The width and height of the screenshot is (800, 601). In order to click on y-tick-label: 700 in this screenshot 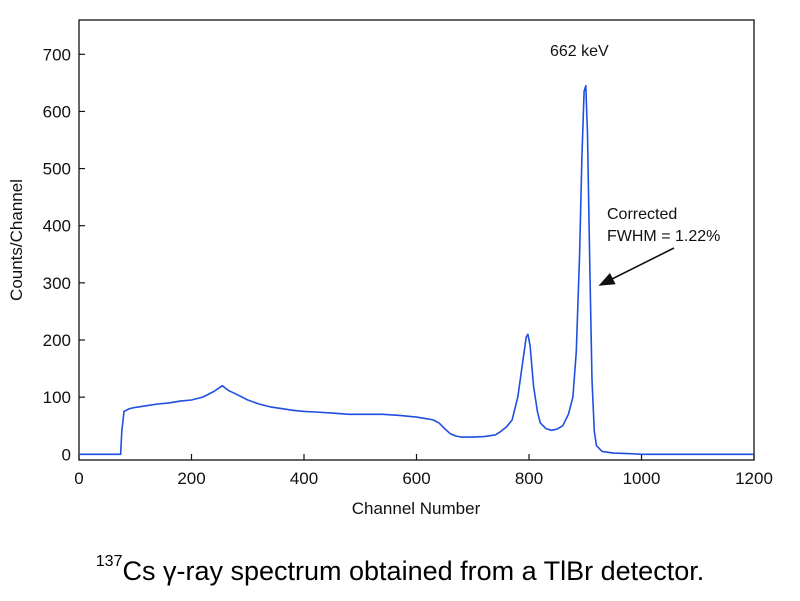, I will do `click(57, 54)`.